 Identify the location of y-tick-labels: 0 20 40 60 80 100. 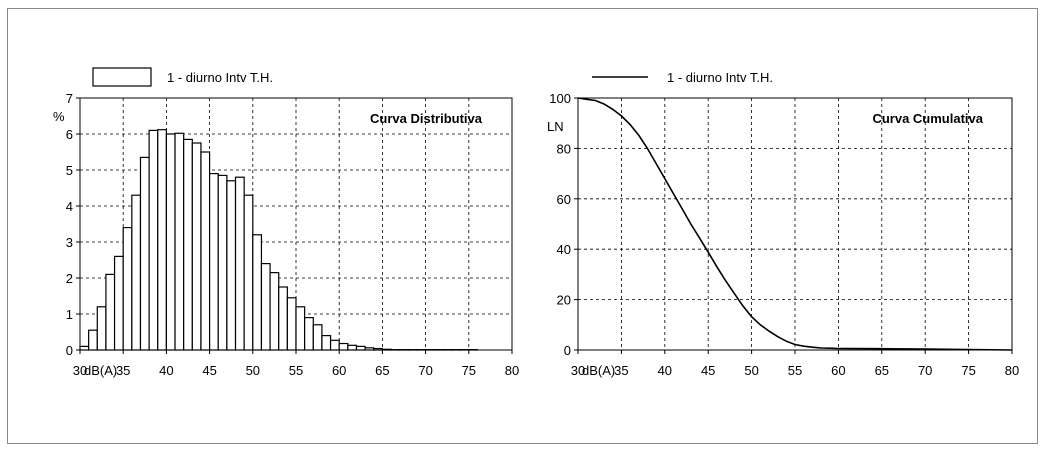
(563, 224).